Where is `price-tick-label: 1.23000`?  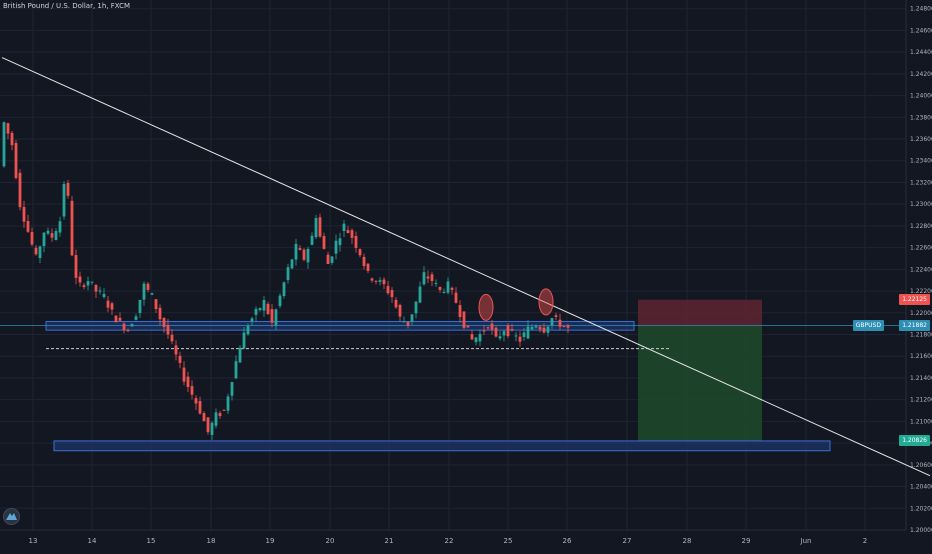 price-tick-label: 1.23000 is located at coordinates (921, 204).